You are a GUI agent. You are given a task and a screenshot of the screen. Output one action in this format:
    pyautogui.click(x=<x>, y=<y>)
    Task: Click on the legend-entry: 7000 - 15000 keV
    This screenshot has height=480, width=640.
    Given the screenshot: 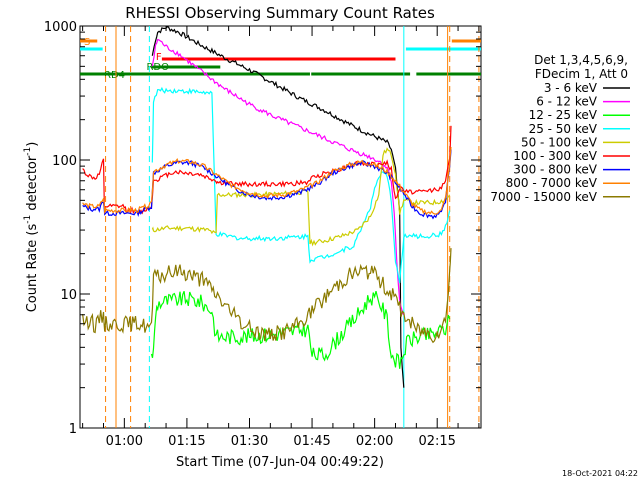 What is the action you would take?
    pyautogui.click(x=543, y=197)
    